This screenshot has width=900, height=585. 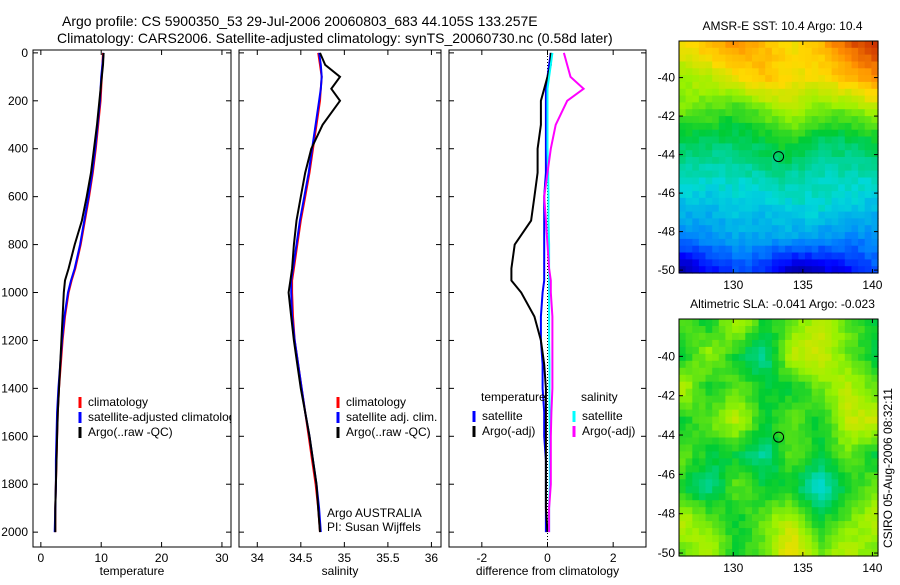 What do you see at coordinates (14, 340) in the screenshot?
I see `y-tick-label: 1200` at bounding box center [14, 340].